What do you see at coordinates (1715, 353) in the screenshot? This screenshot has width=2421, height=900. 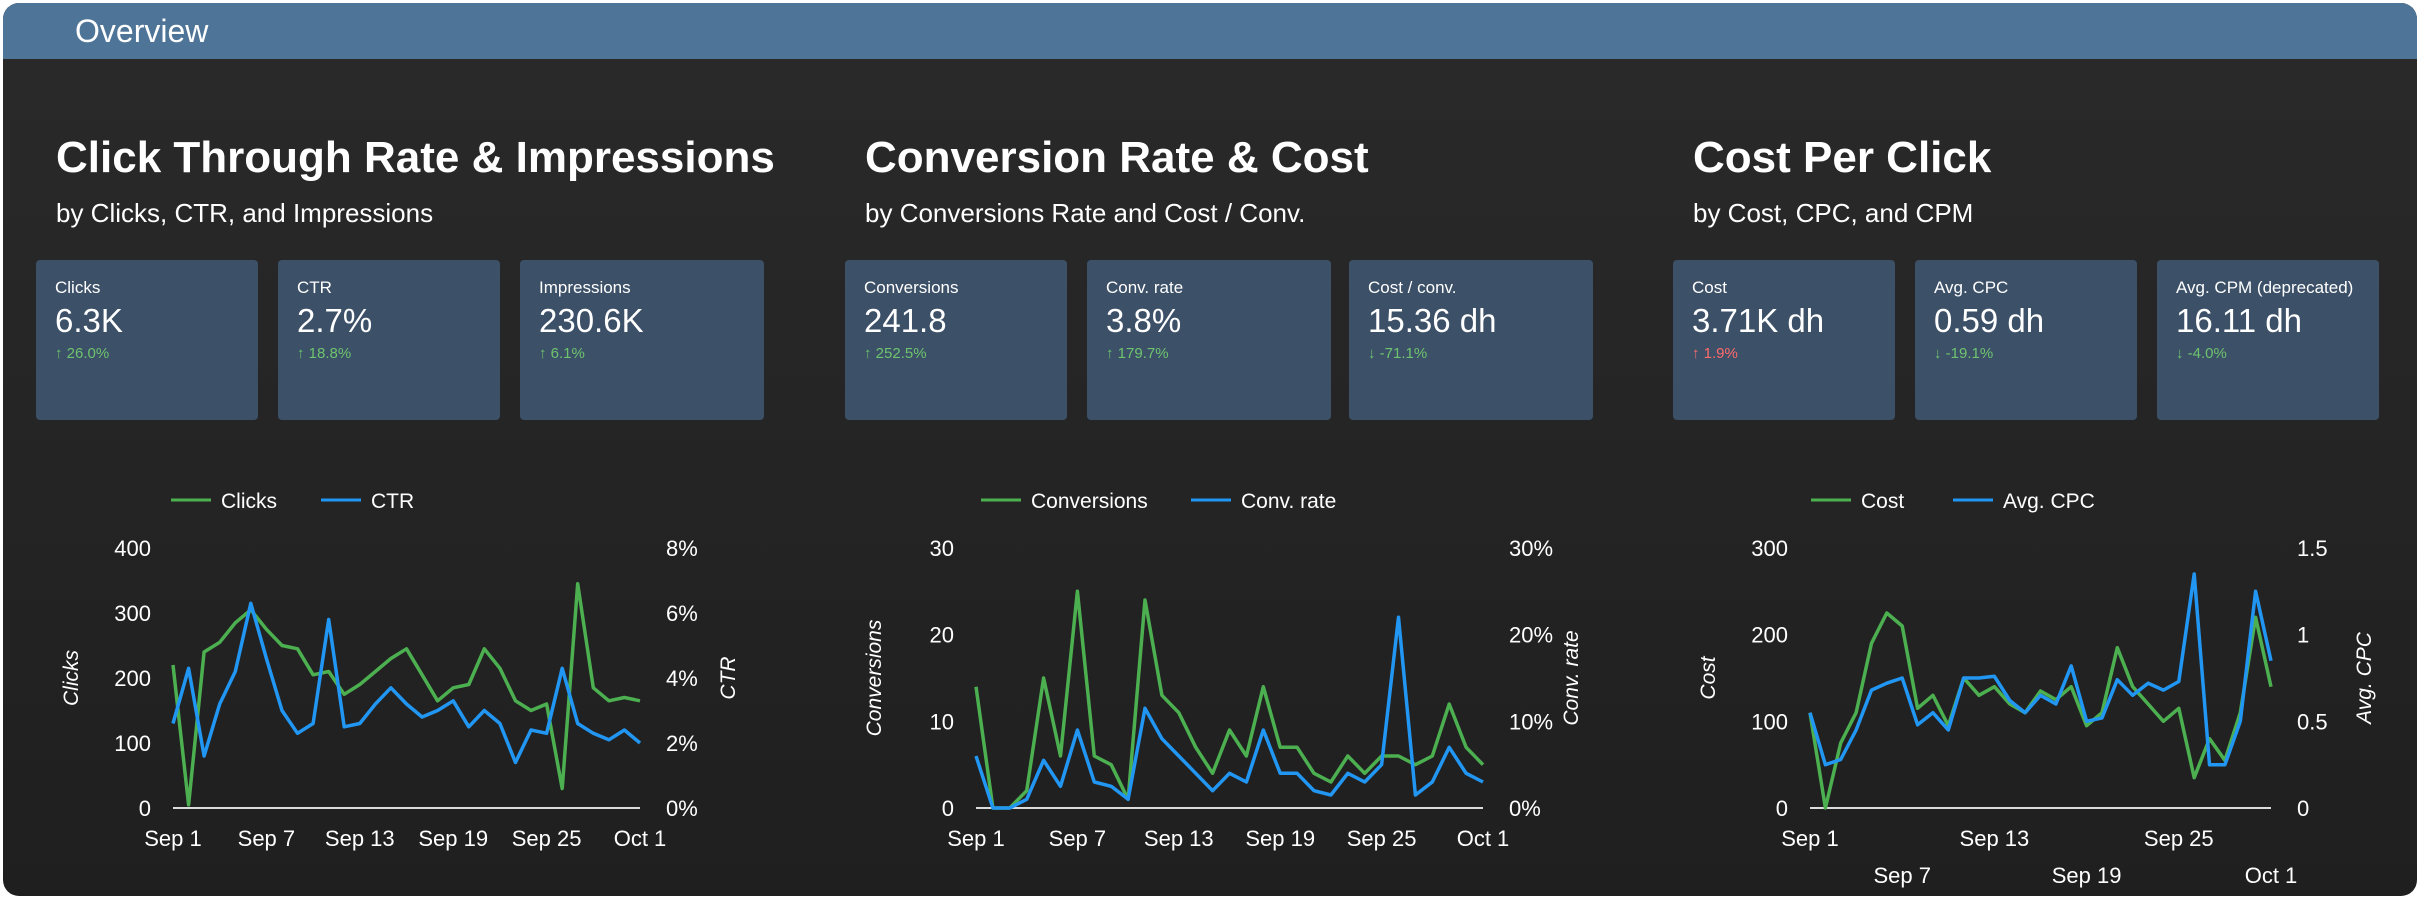 I see `scorecard-delta: ↑ 1.9%` at bounding box center [1715, 353].